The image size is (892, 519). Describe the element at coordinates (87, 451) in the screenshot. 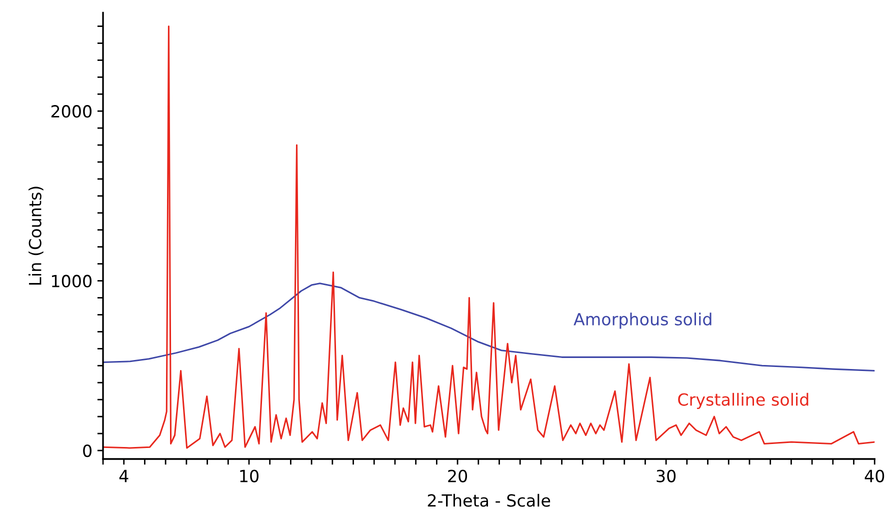

I see `y-tick-label: 0` at that location.